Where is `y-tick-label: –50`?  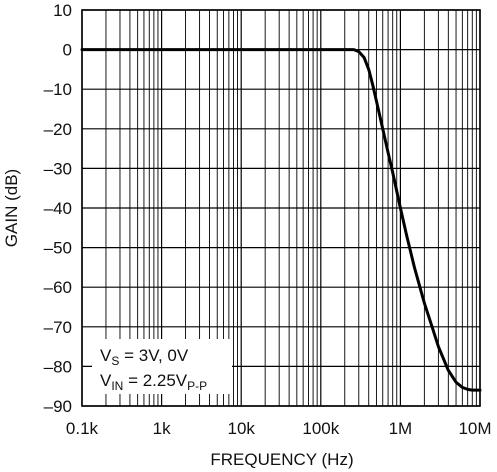
y-tick-label: –50 is located at coordinates (58, 248).